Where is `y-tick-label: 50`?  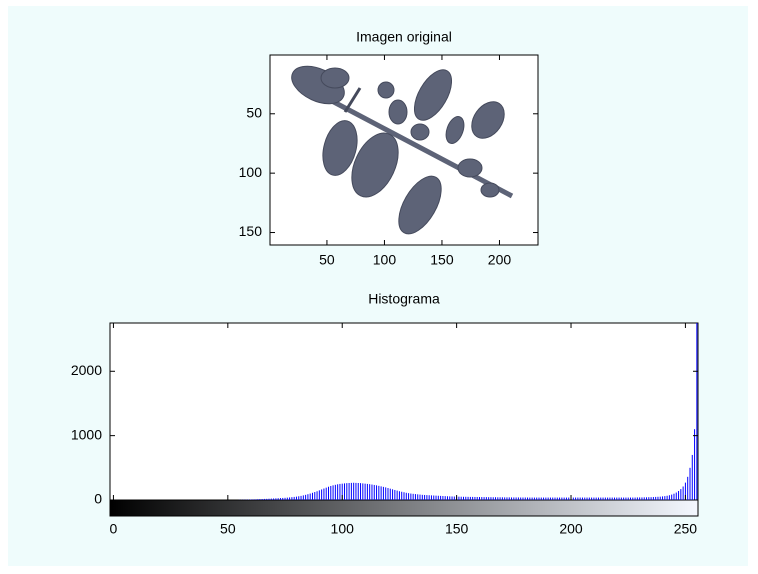
y-tick-label: 50 is located at coordinates (254, 112).